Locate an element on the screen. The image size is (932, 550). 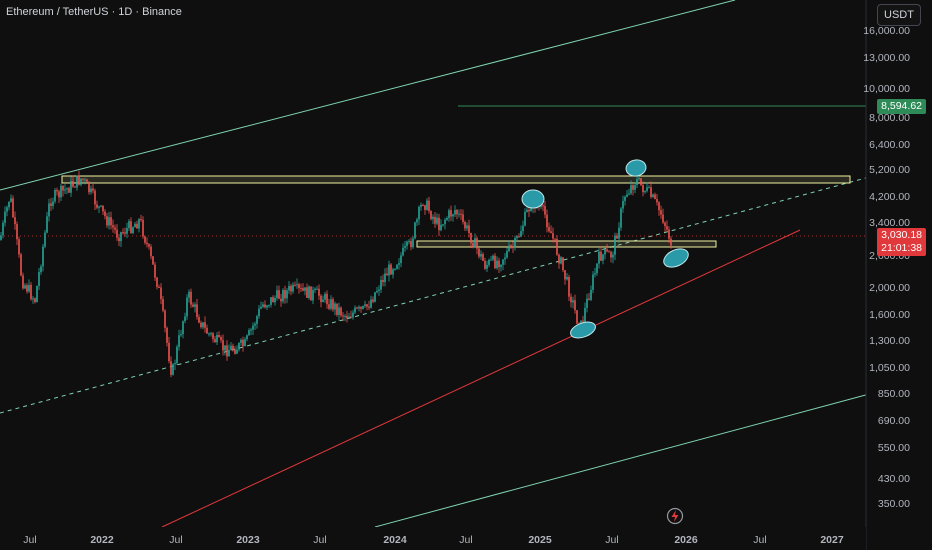
time-axis-bg is located at coordinates (433, 538).